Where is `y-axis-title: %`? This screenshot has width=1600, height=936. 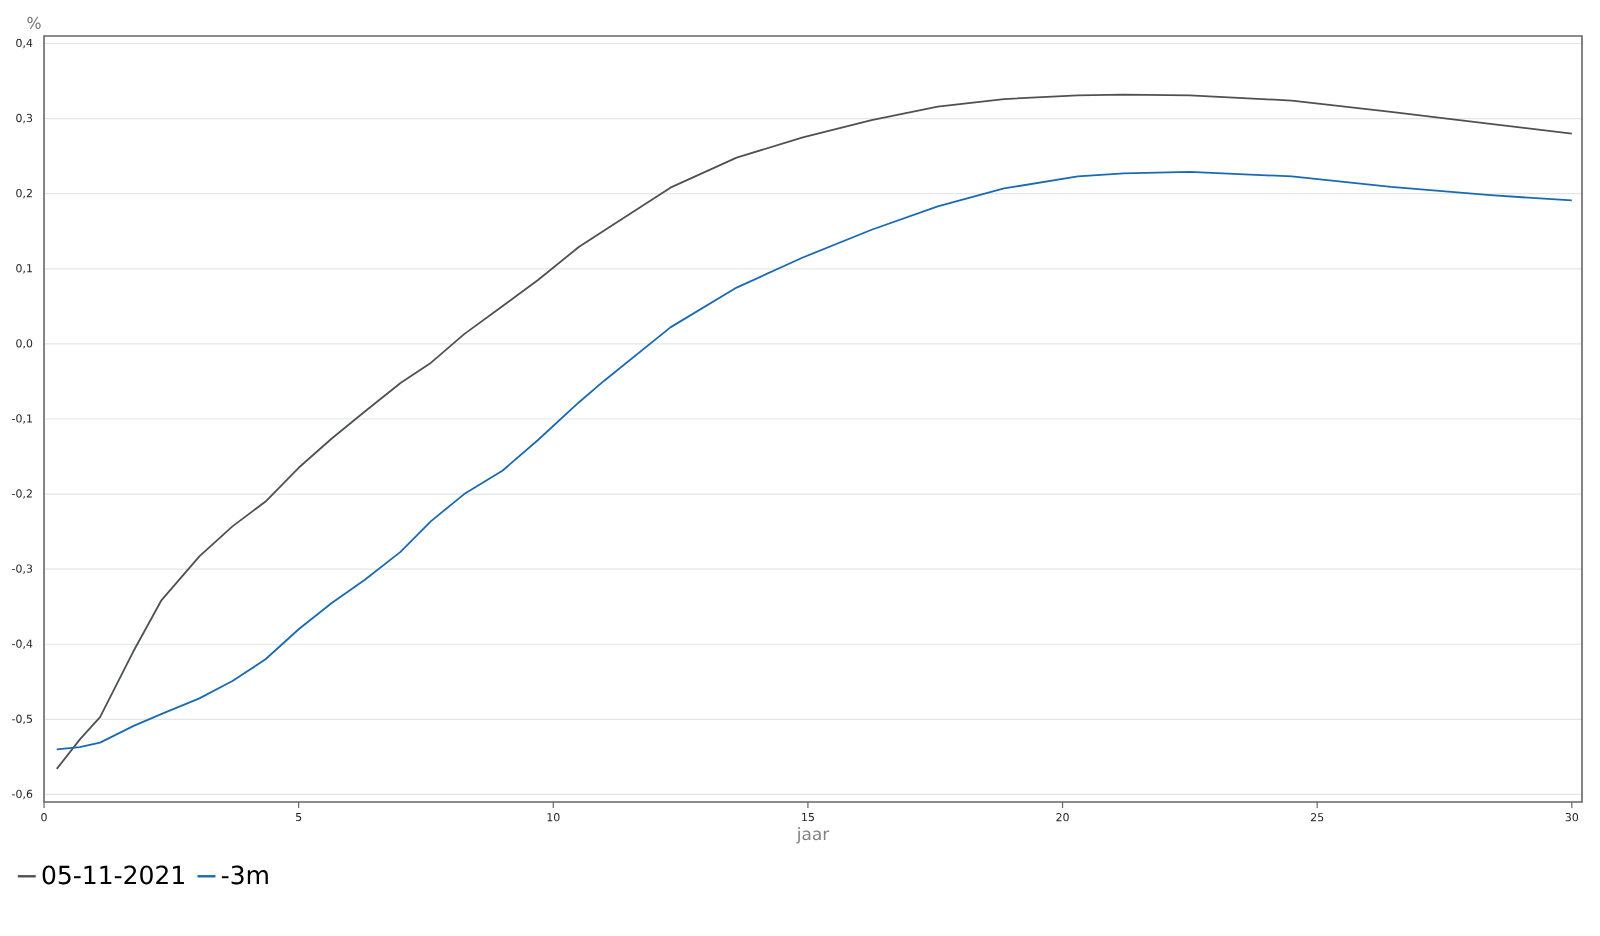 y-axis-title: % is located at coordinates (34, 22).